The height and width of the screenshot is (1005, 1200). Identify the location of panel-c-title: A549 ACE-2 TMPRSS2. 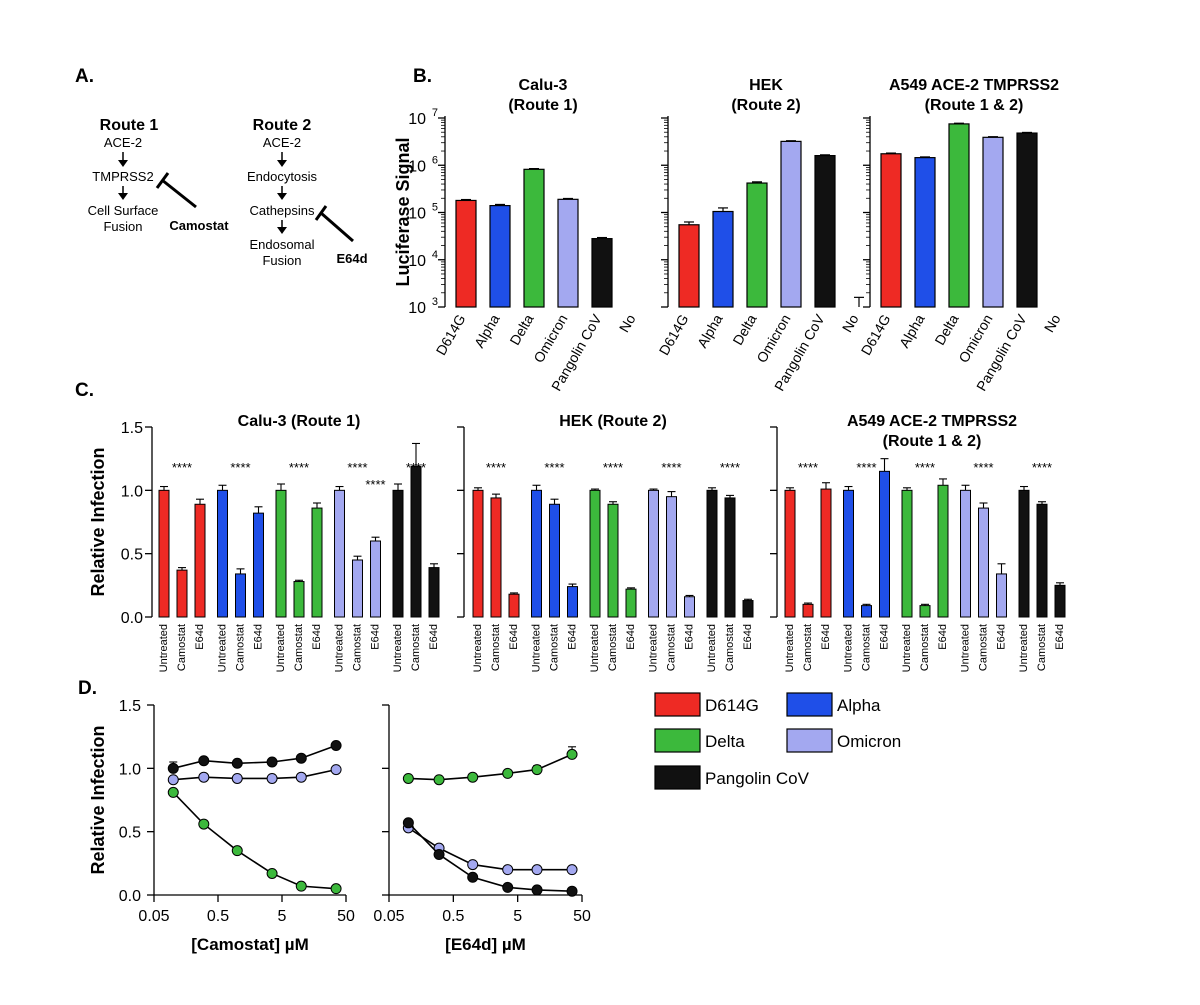
(932, 421).